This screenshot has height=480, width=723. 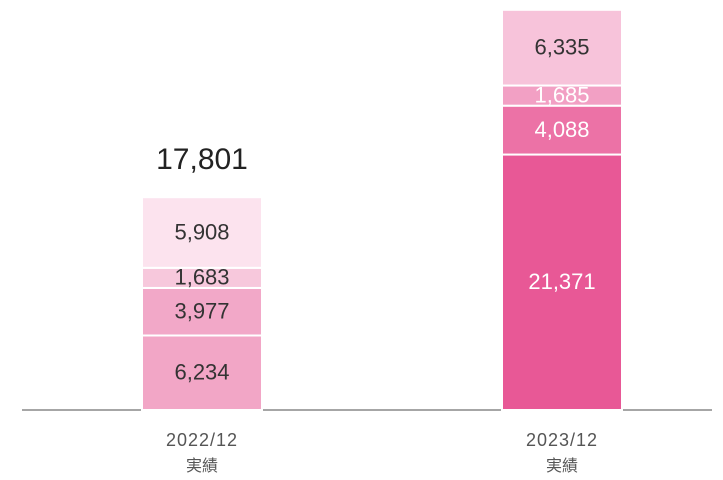 What do you see at coordinates (202, 159) in the screenshot?
I see `total-label: 17,801` at bounding box center [202, 159].